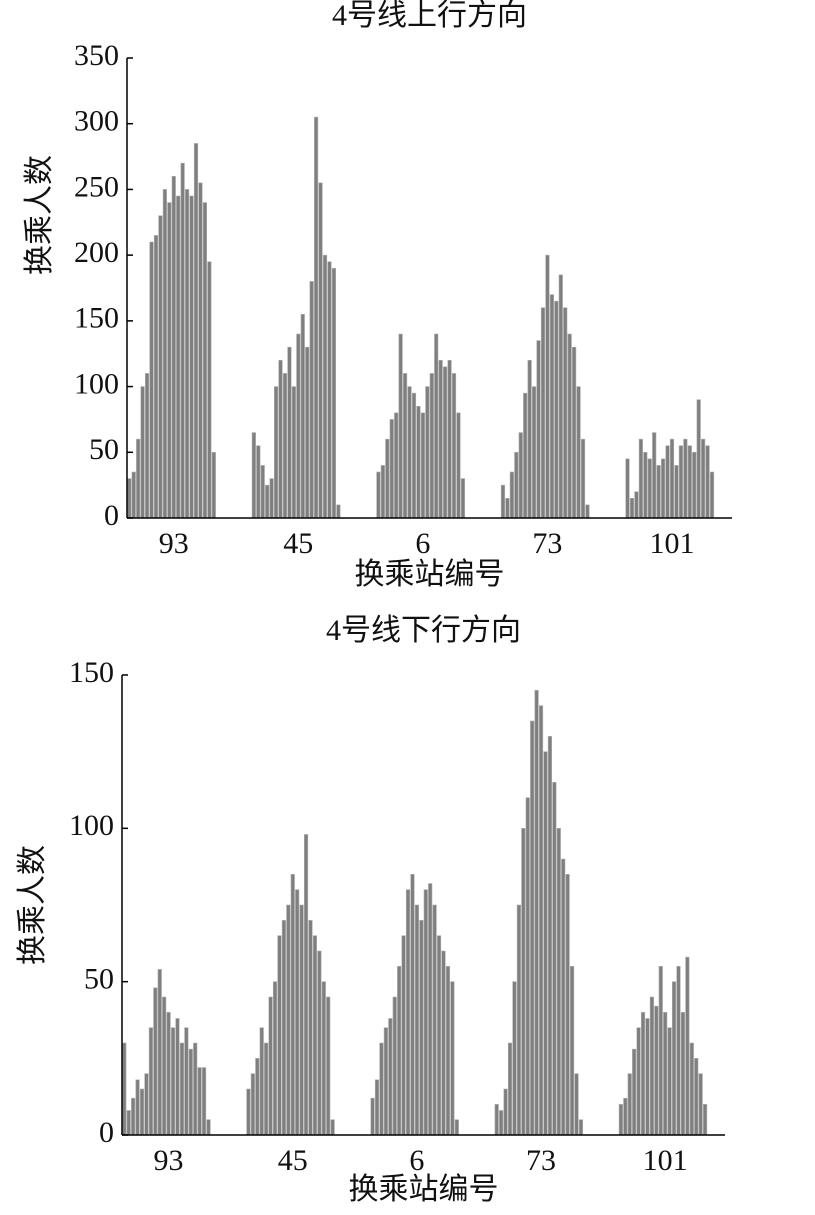 Image resolution: width=815 pixels, height=1215 pixels. What do you see at coordinates (91, 825) in the screenshot?
I see `y-tick-label: 100` at bounding box center [91, 825].